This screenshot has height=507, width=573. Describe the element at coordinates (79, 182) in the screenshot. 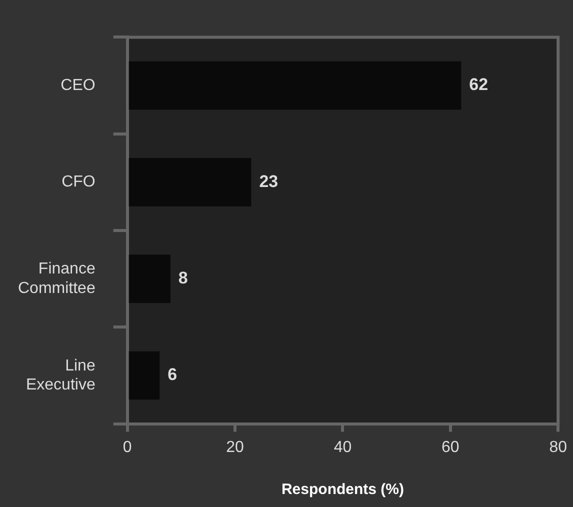

I see `y-tick-label: CFO` at that location.